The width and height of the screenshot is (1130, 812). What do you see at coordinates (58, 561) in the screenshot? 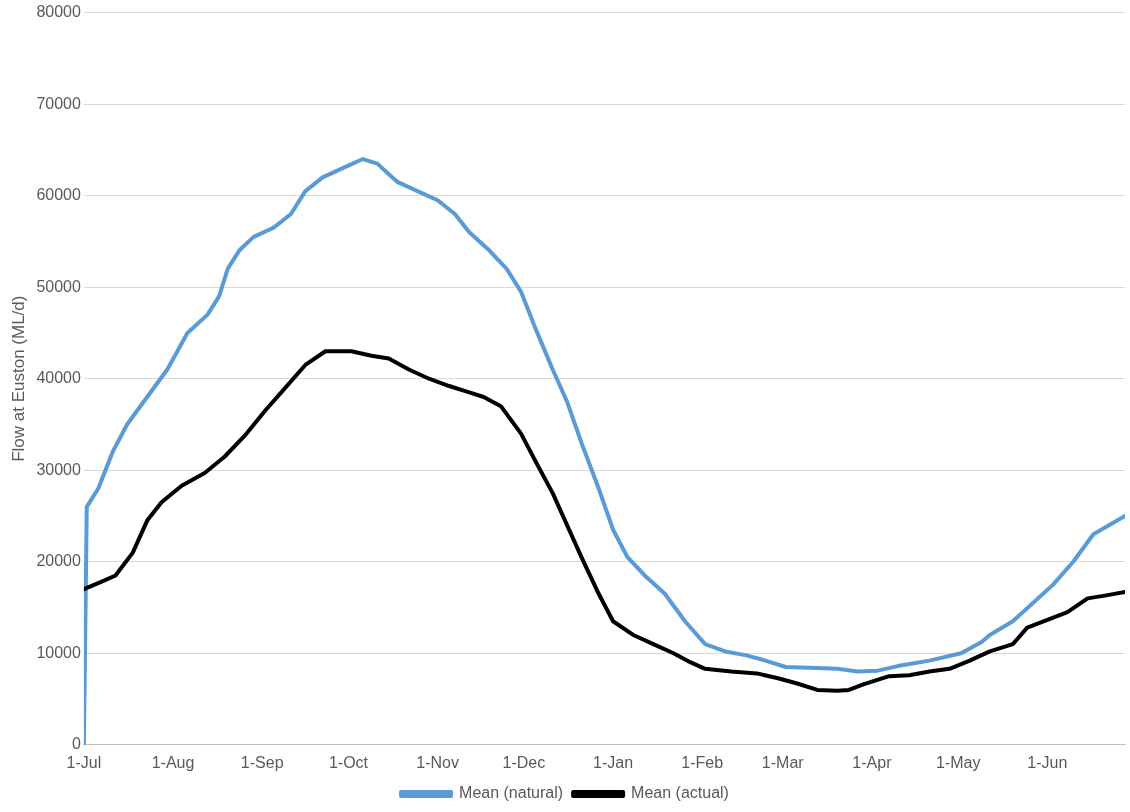
I see `y-tick-label: 20000` at bounding box center [58, 561].